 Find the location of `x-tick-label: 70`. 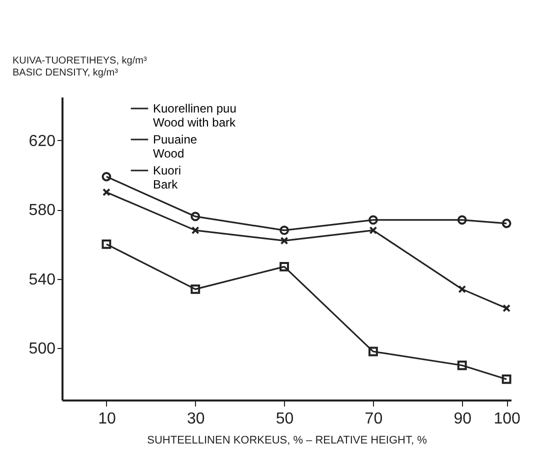

x-tick-label: 70 is located at coordinates (373, 419).